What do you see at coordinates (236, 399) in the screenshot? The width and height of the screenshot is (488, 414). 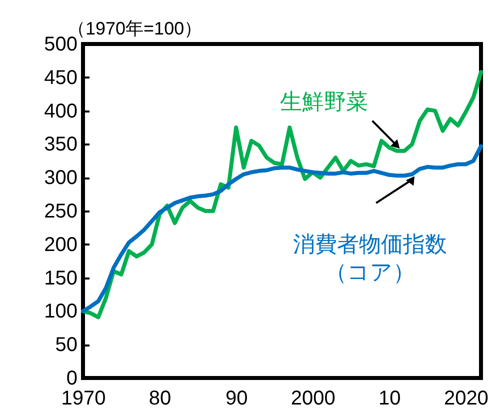 I see `x-tick-label: 90` at bounding box center [236, 399].